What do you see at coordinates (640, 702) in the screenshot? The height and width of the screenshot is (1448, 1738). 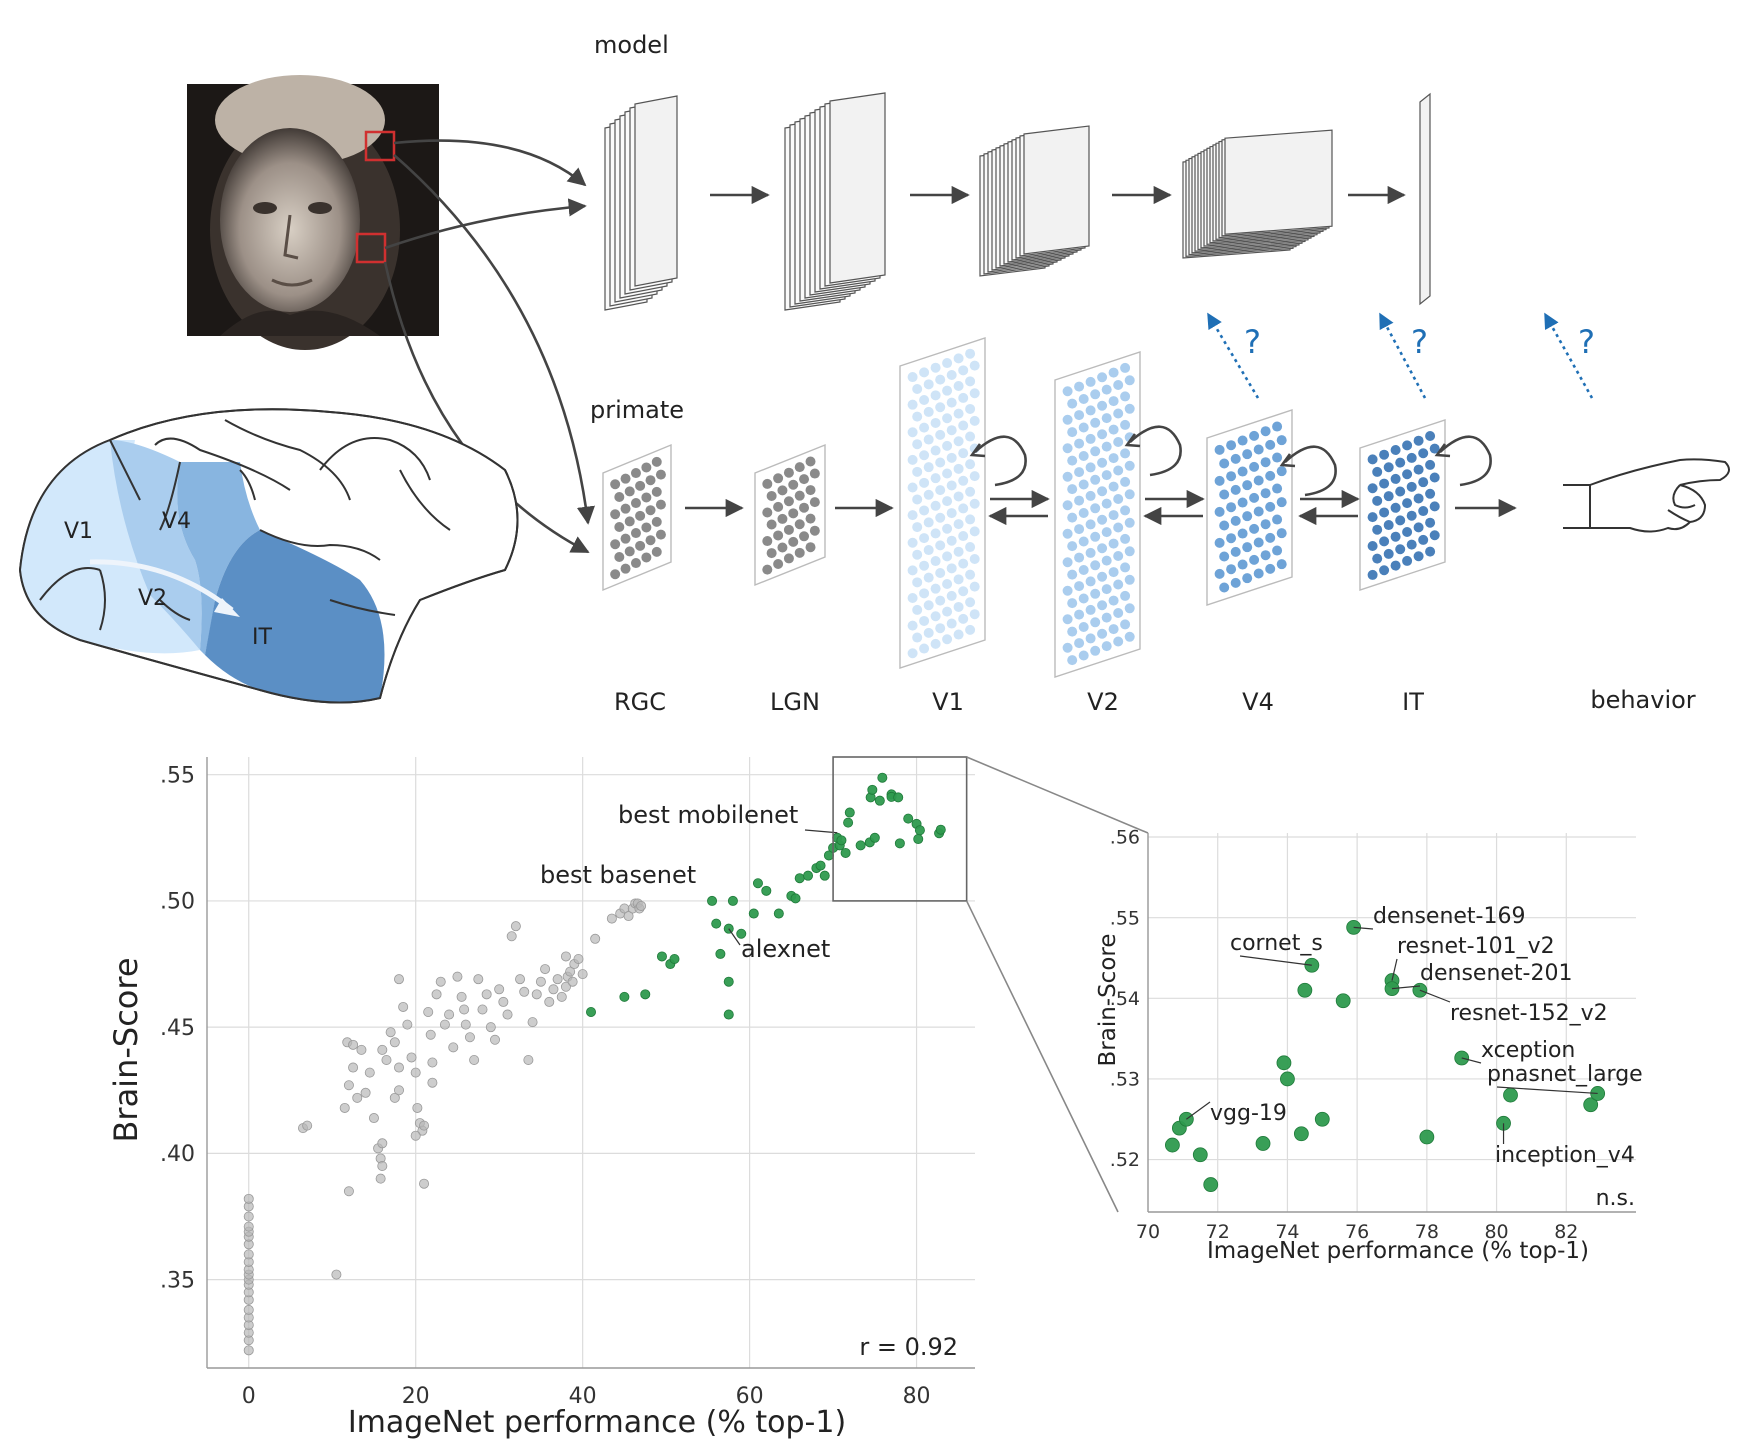 I see `stage-label-rgc: RGC` at bounding box center [640, 702].